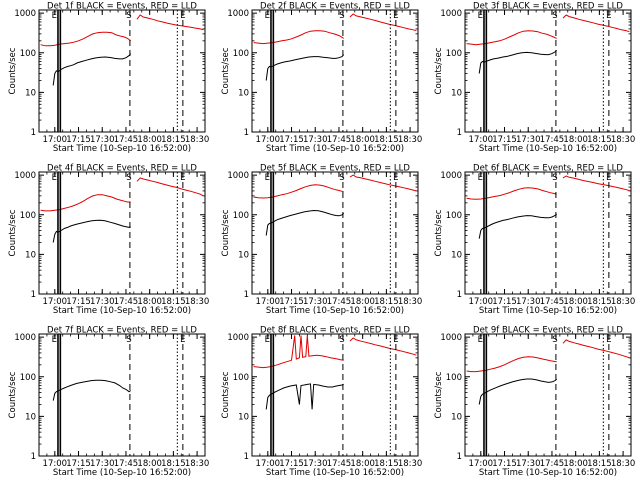  Describe the element at coordinates (197, 140) in the screenshot. I see `x-tick-label: 18:30` at that location.